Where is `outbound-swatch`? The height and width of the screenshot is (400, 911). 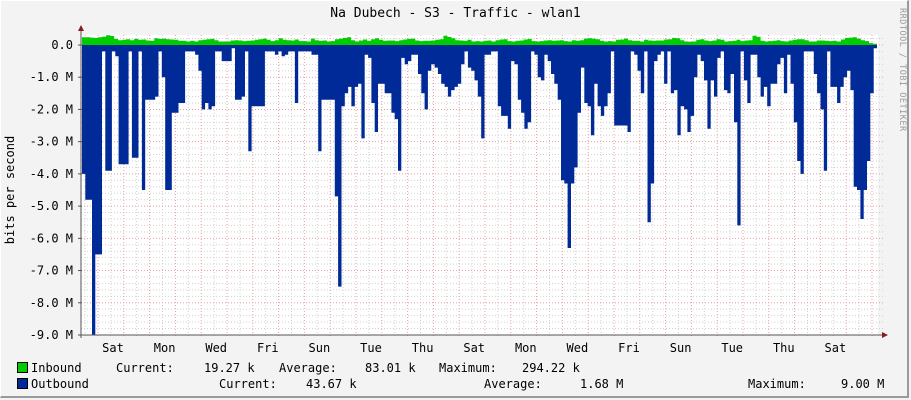 outbound-swatch is located at coordinates (22, 383).